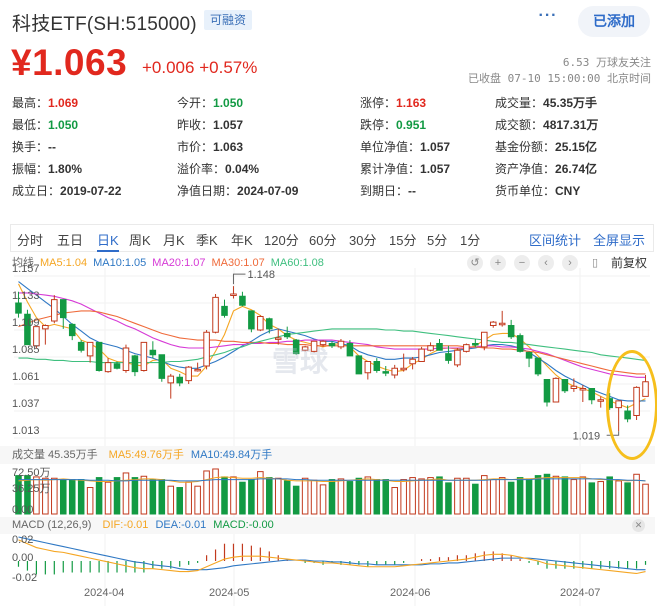 The image size is (657, 606). What do you see at coordinates (31, 489) in the screenshot?
I see `volume-axis-label: 36.25万` at bounding box center [31, 489].